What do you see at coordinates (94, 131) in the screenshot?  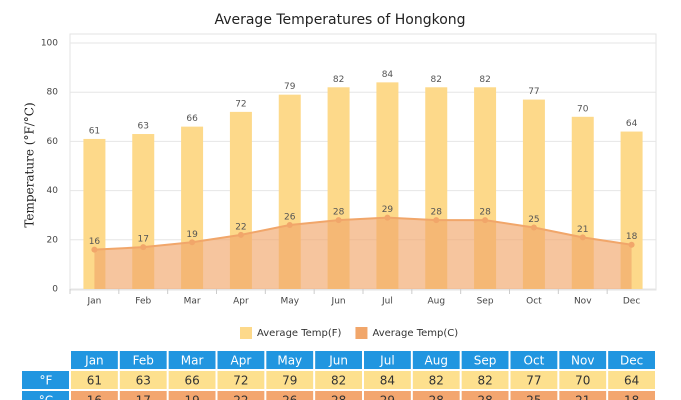 I see `data-label: 61` at bounding box center [94, 131].